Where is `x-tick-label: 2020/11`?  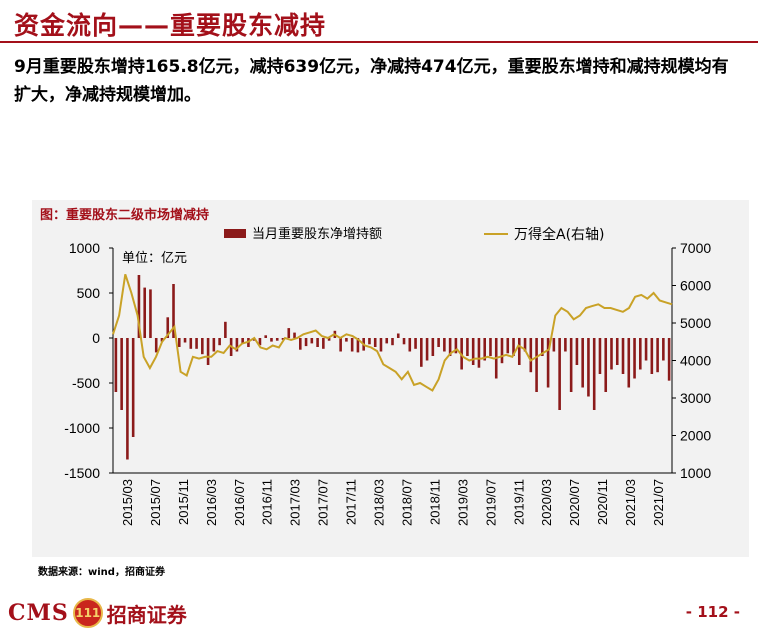
x-tick-label: 2020/11 is located at coordinates (602, 502).